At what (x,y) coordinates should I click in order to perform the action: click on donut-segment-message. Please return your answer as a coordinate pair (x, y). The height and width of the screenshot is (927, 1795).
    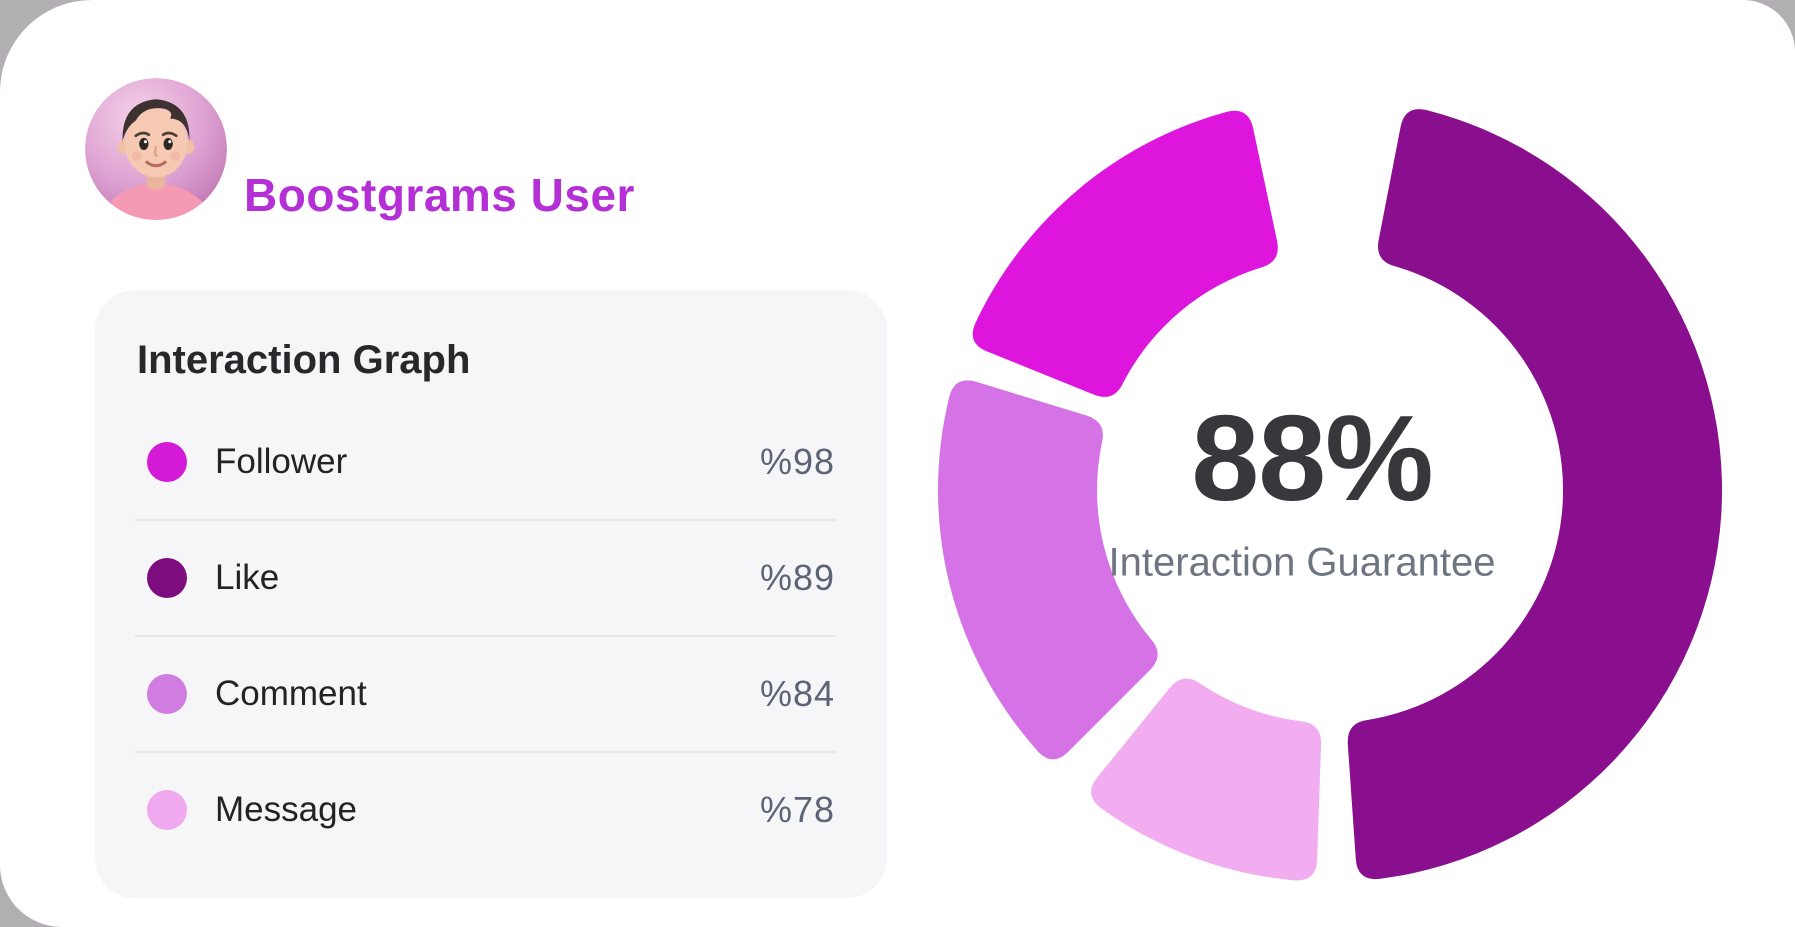
    Looking at the image, I should click on (1206, 779).